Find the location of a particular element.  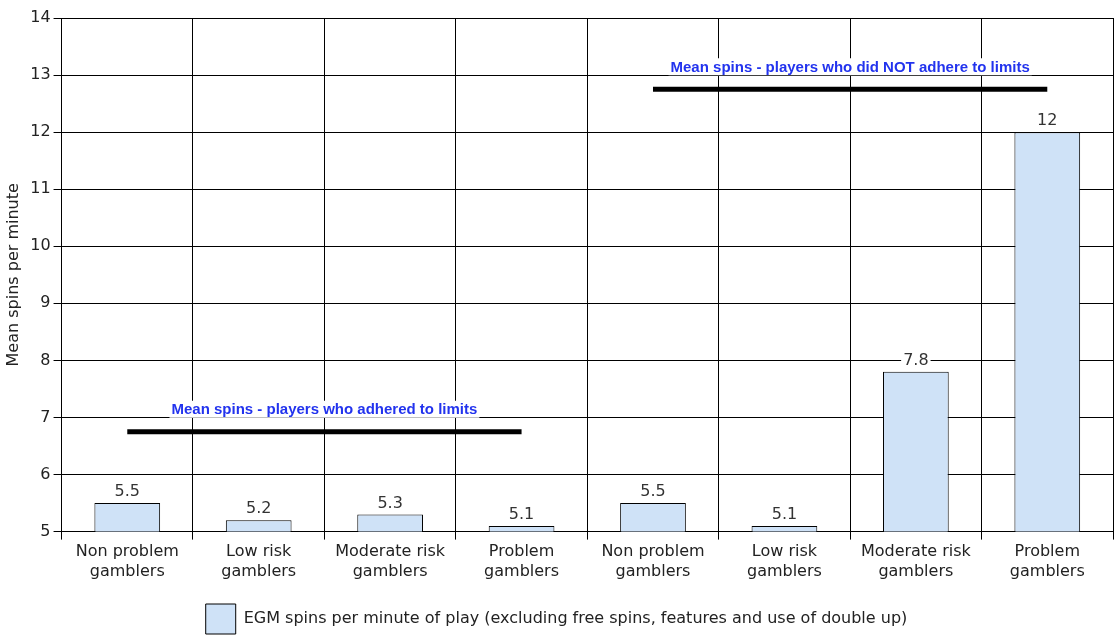

y-tick-label: 6 is located at coordinates (45, 473).